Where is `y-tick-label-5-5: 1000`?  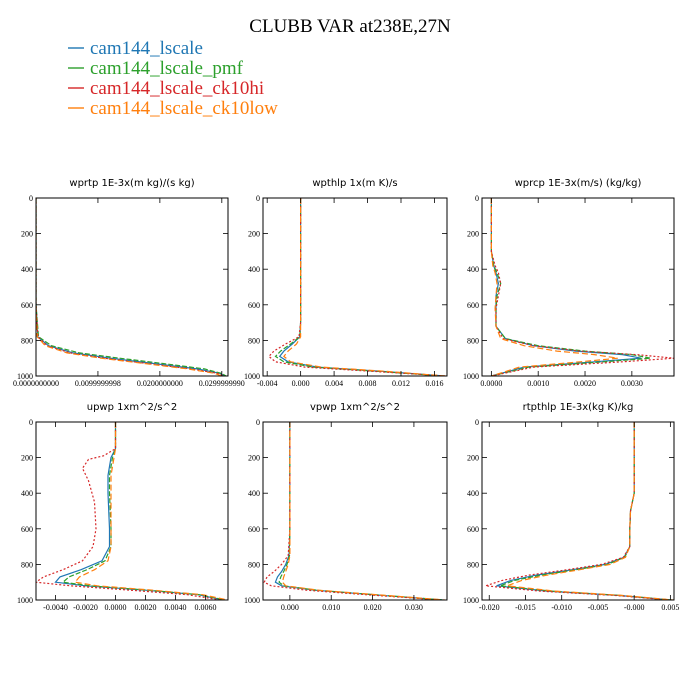 y-tick-label-5-5: 1000 is located at coordinates (471, 600).